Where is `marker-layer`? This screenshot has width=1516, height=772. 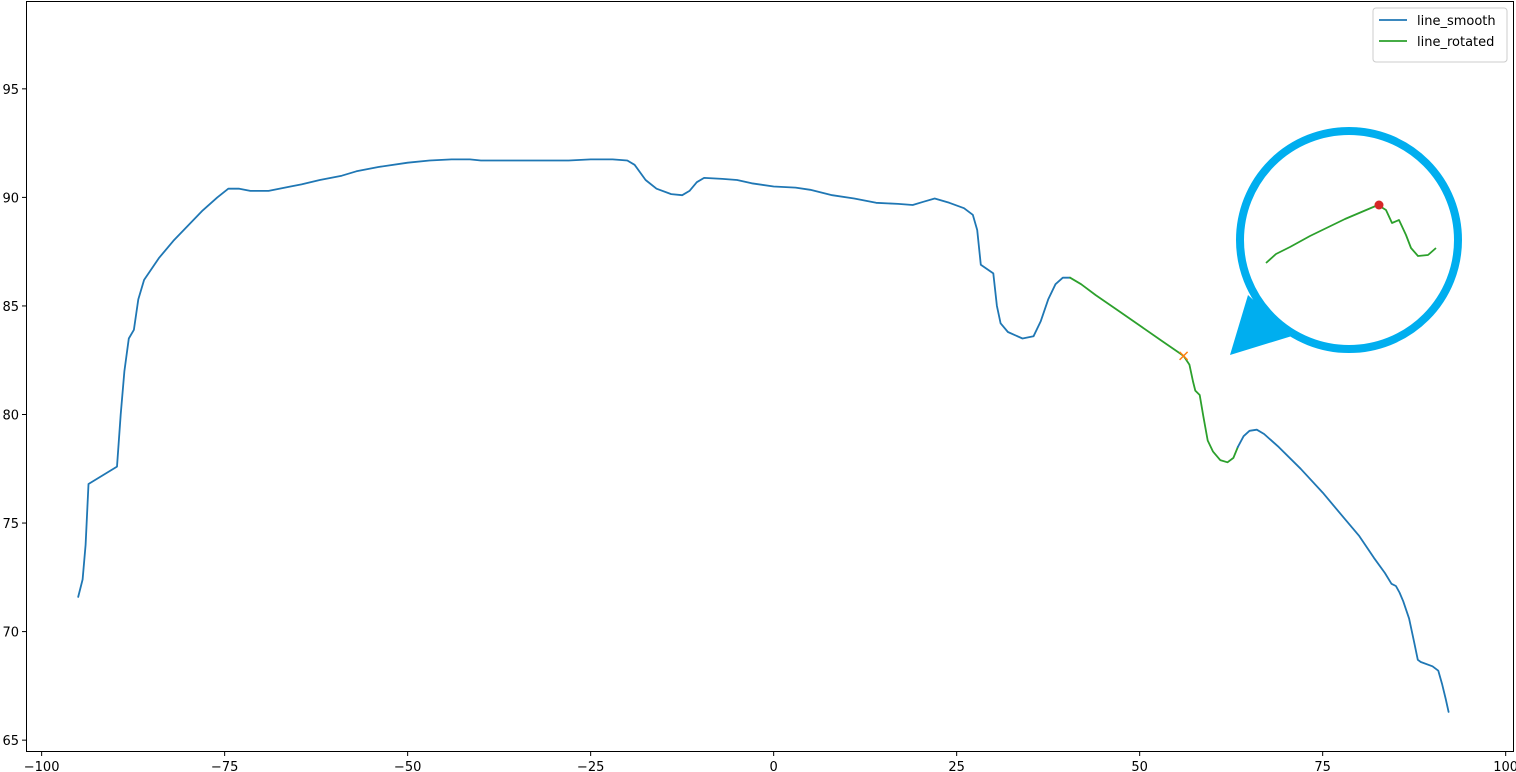
marker-layer is located at coordinates (1184, 356).